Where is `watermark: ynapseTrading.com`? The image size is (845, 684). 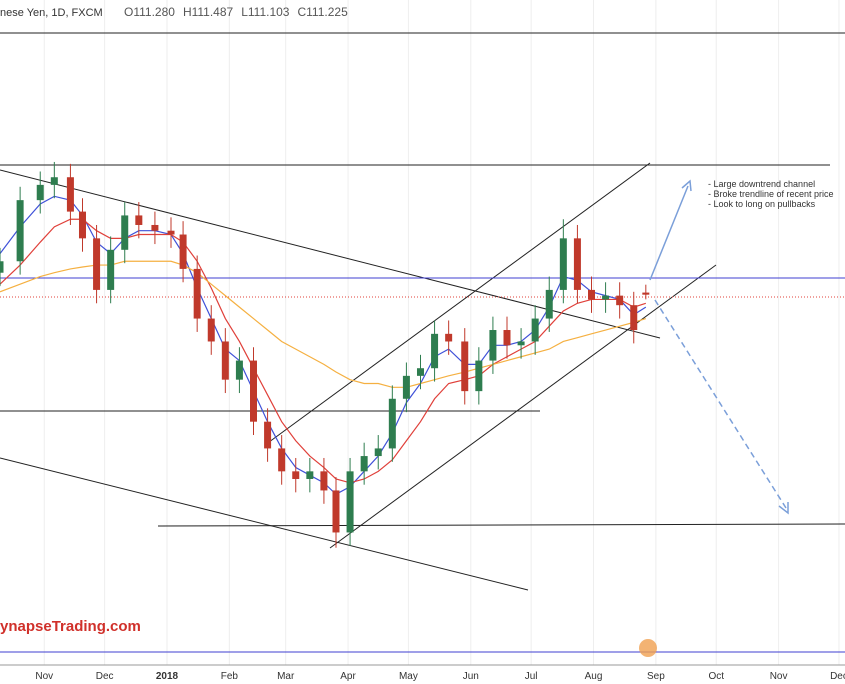 watermark: ynapseTrading.com is located at coordinates (70, 626).